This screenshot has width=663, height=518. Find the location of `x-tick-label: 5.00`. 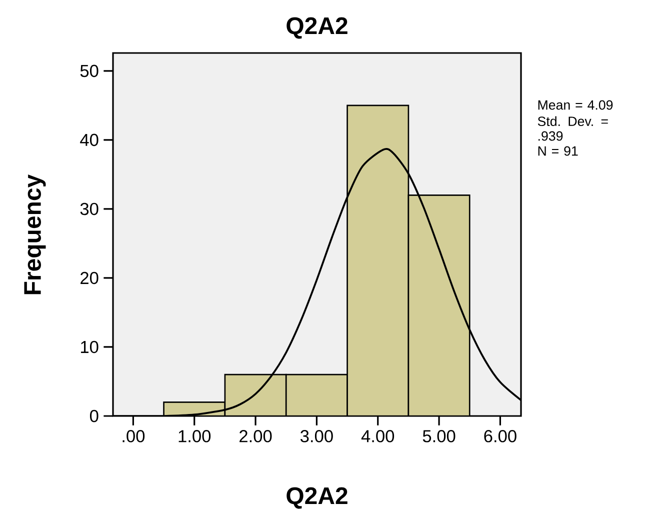

x-tick-label: 5.00 is located at coordinates (439, 436).